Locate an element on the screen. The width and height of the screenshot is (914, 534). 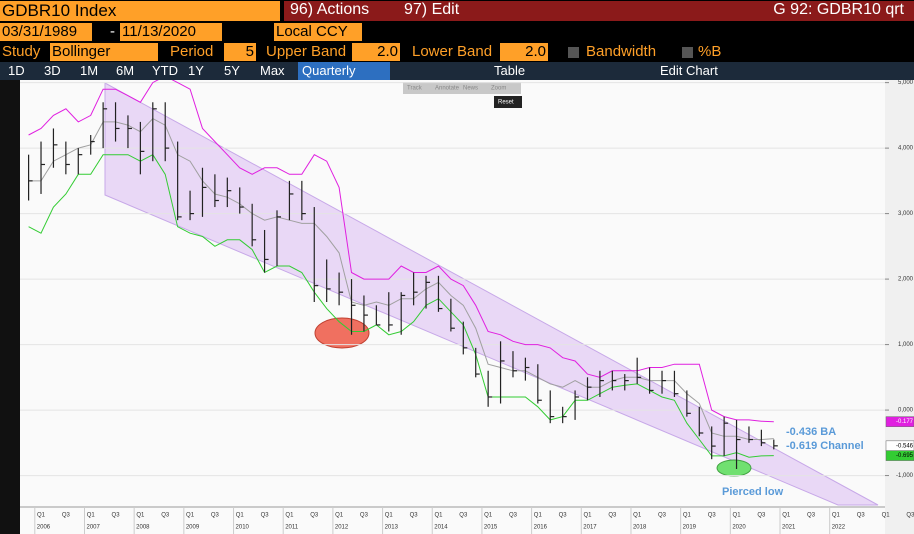
start-date: 03/31/1989 is located at coordinates (46, 32).